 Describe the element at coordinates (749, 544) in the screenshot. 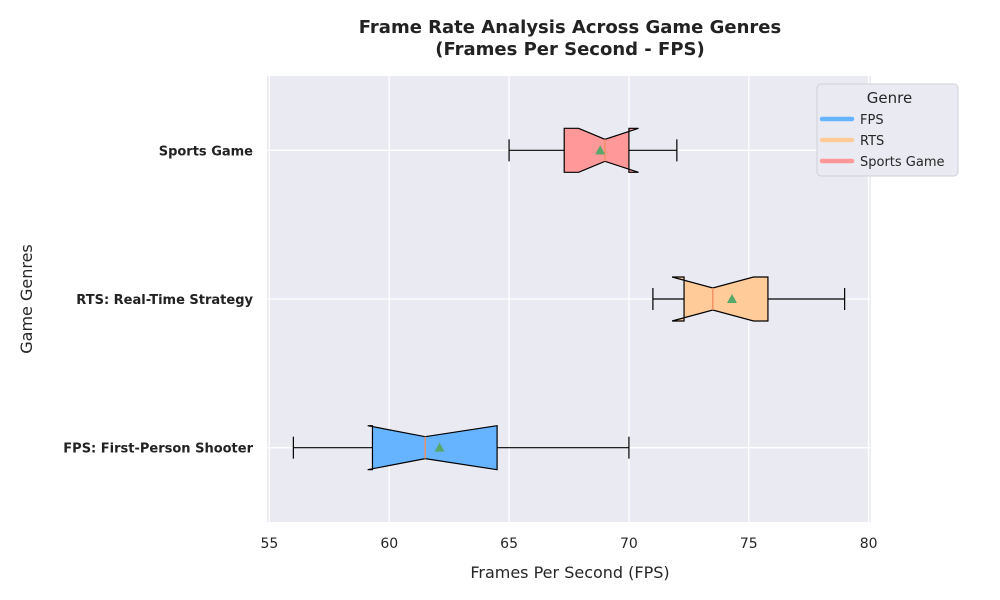

I see `x-tick-label: 75` at that location.